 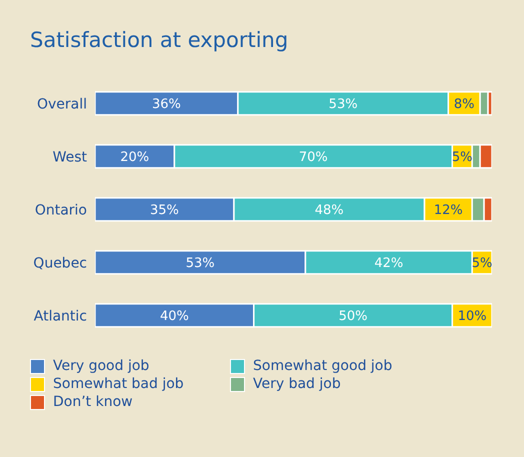 I want to click on data-label: 36%, so click(x=166, y=104).